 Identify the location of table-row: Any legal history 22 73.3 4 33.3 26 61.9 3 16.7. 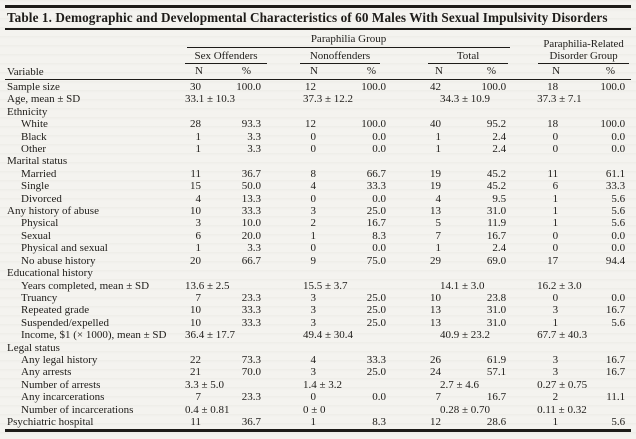
(318, 360).